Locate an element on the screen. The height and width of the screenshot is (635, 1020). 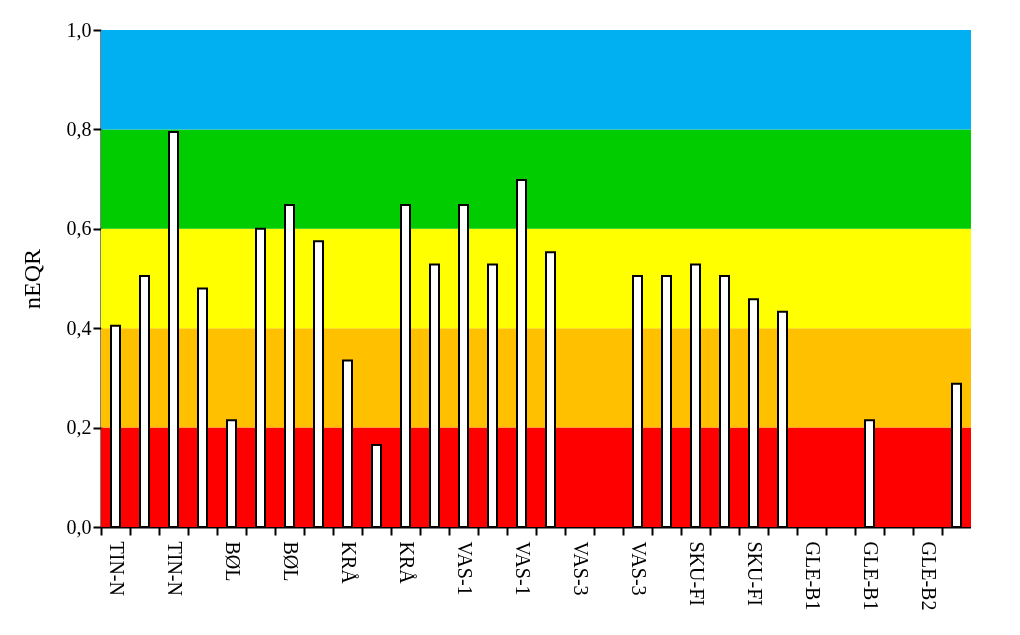
y-tick-label: 0,4 is located at coordinates (79, 327).